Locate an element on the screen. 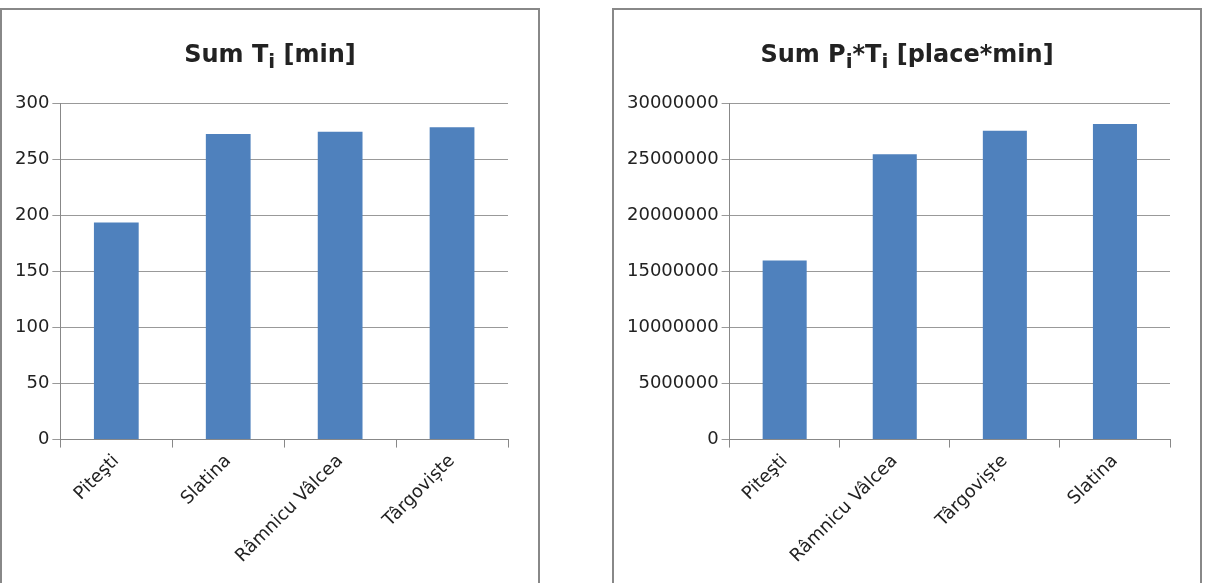  y-tick-label: 250 is located at coordinates (32, 158).